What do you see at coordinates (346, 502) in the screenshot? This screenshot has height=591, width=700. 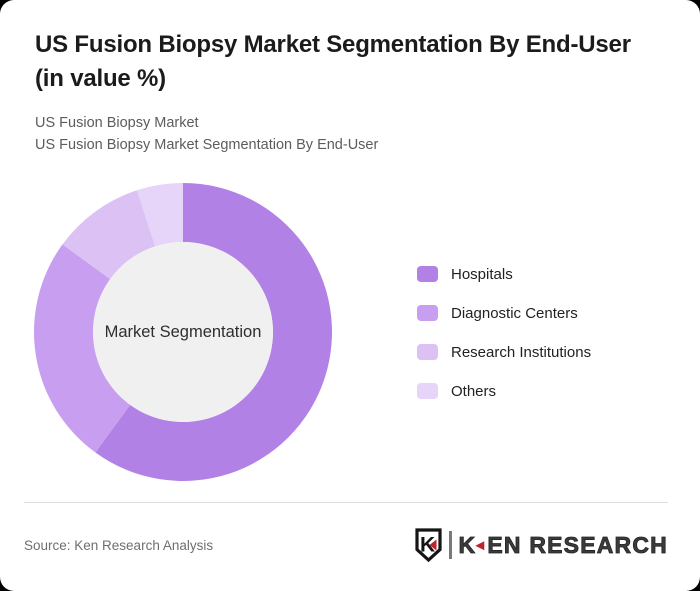 I see `footer-divider` at bounding box center [346, 502].